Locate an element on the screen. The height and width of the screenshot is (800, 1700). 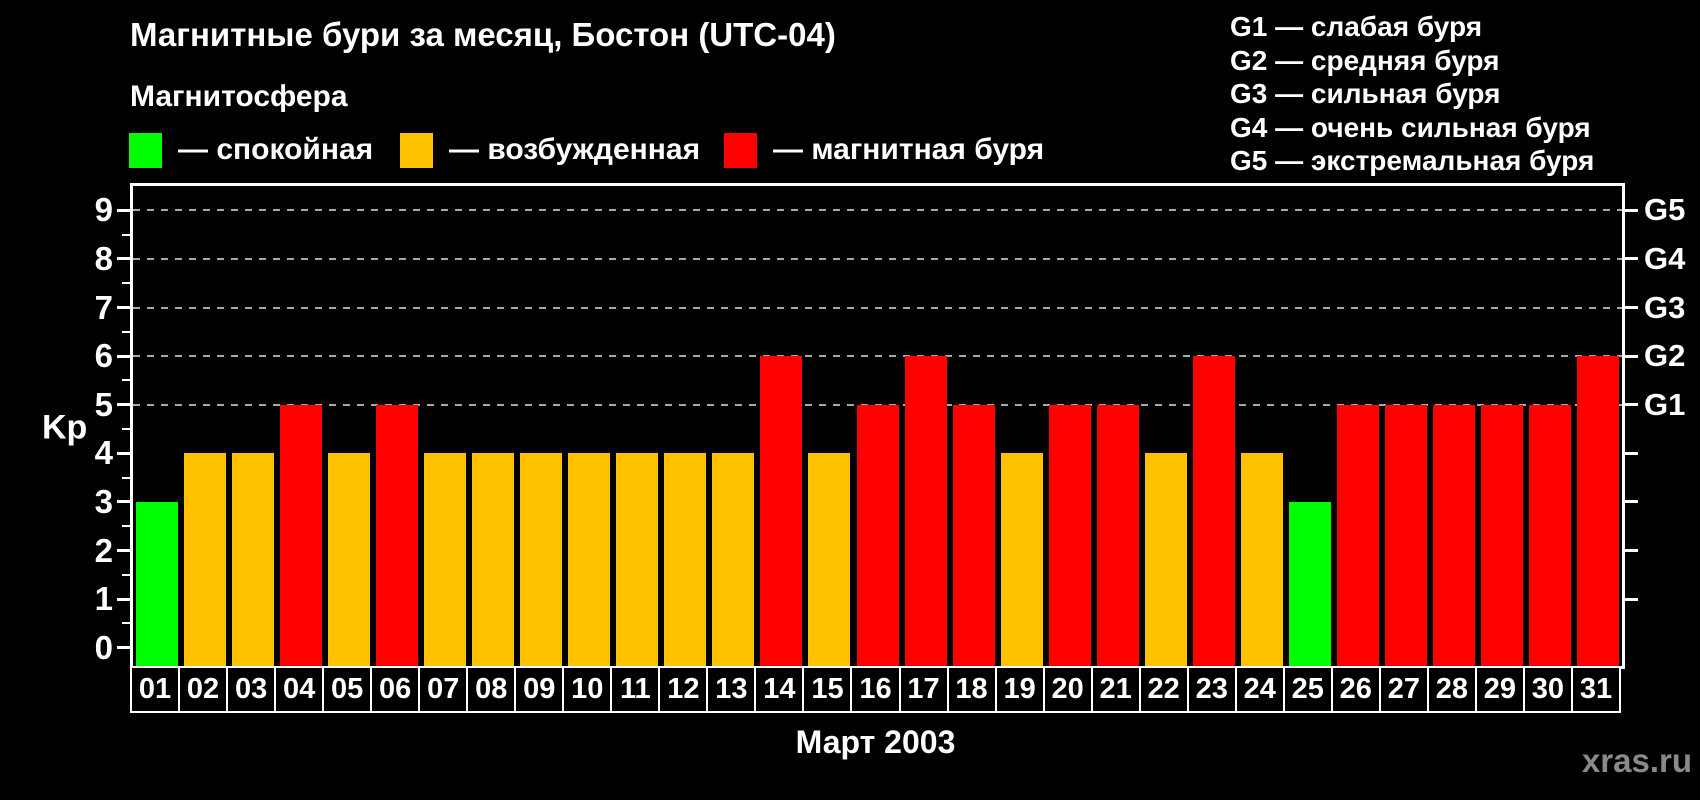
g-legend-line-g1: G1 — слабая буря is located at coordinates (1356, 26).